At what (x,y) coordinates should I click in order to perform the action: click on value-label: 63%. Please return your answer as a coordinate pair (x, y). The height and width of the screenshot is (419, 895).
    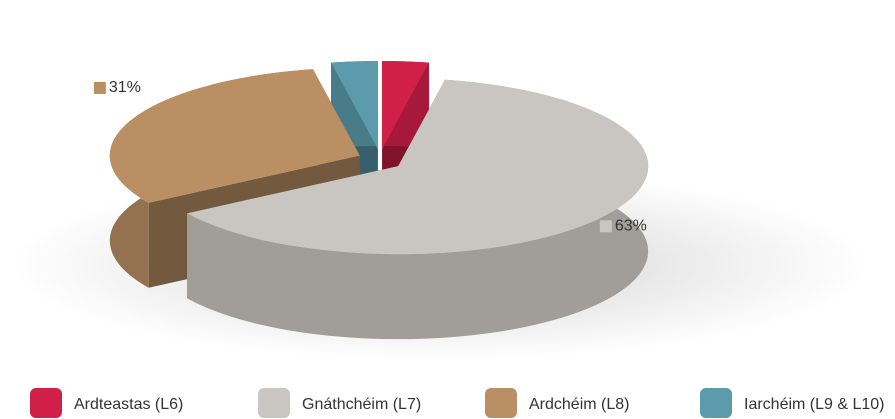
    Looking at the image, I should click on (631, 225).